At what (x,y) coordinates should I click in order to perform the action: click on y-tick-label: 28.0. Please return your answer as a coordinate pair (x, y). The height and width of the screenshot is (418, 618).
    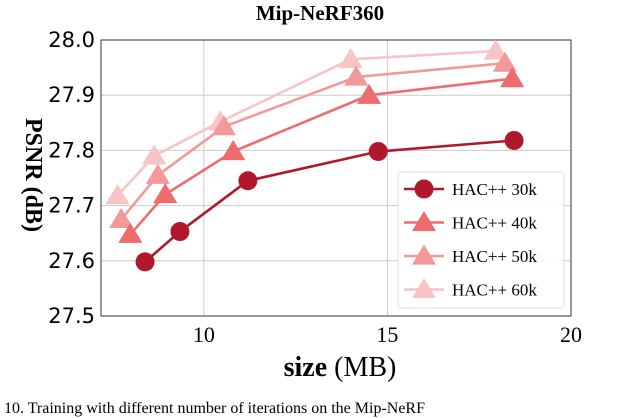
    Looking at the image, I should click on (71, 40).